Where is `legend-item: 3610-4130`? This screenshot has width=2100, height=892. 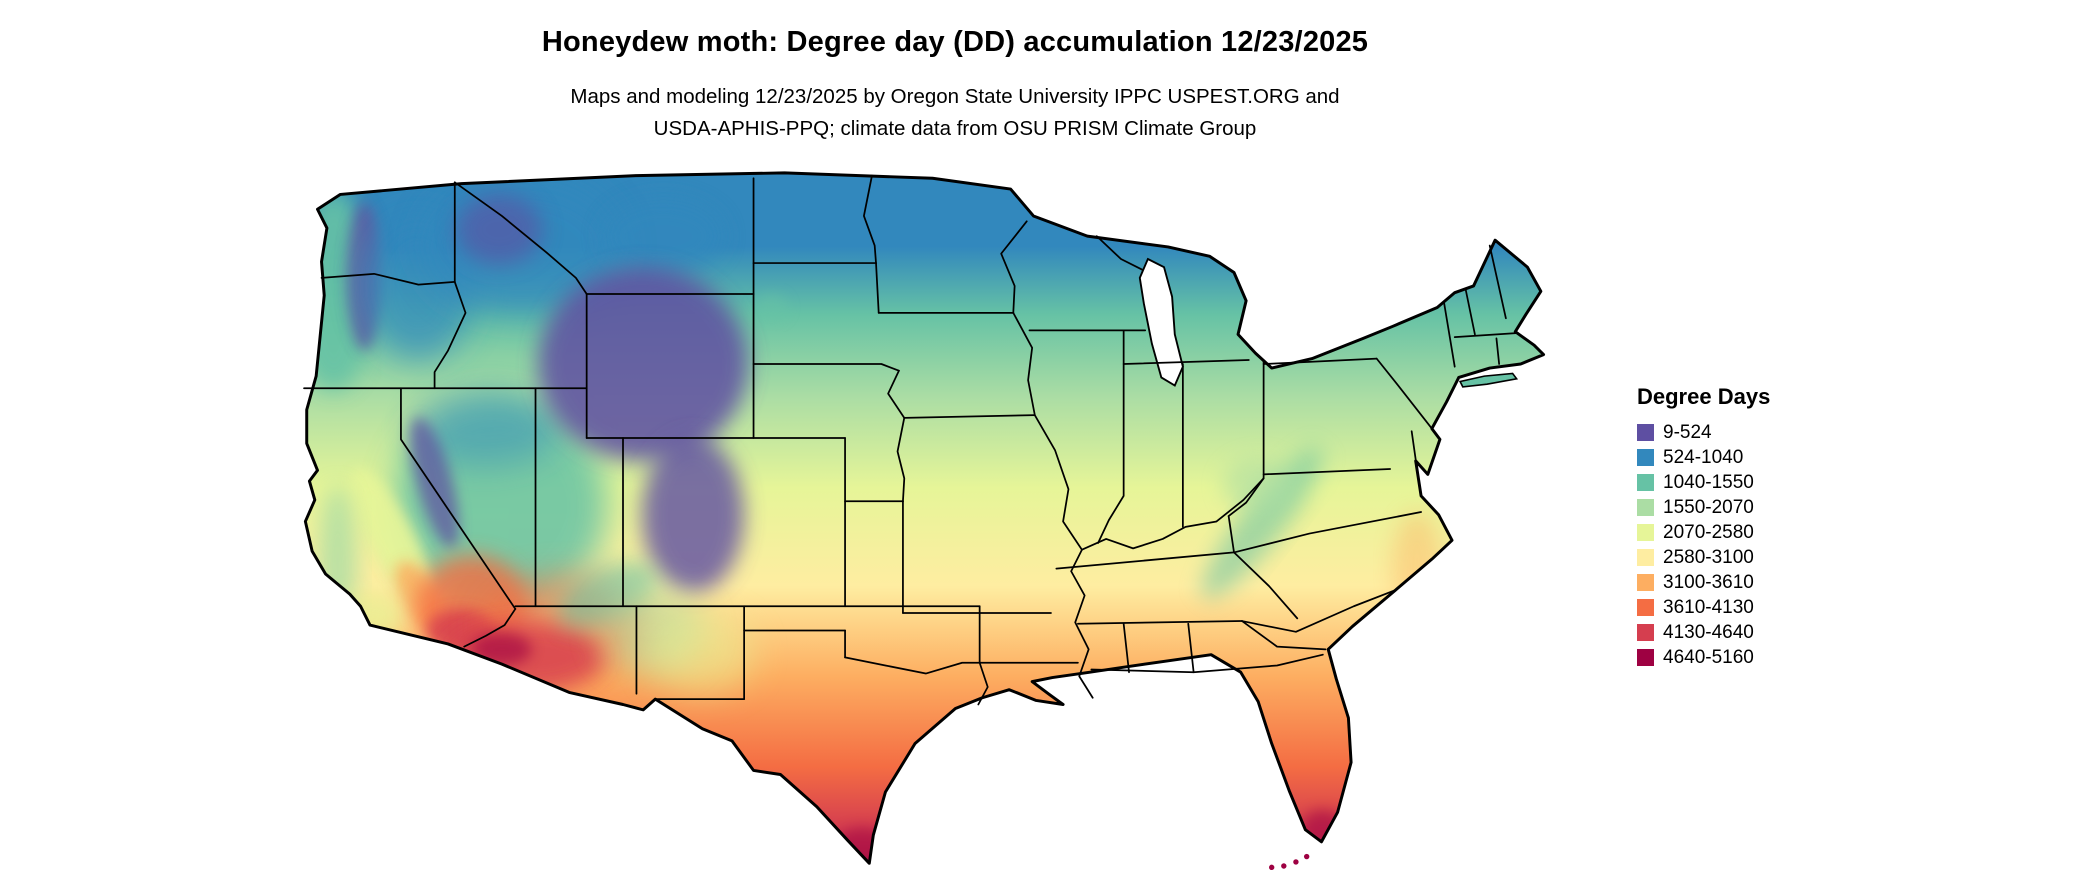
legend-item: 3610-4130 is located at coordinates (1757, 607).